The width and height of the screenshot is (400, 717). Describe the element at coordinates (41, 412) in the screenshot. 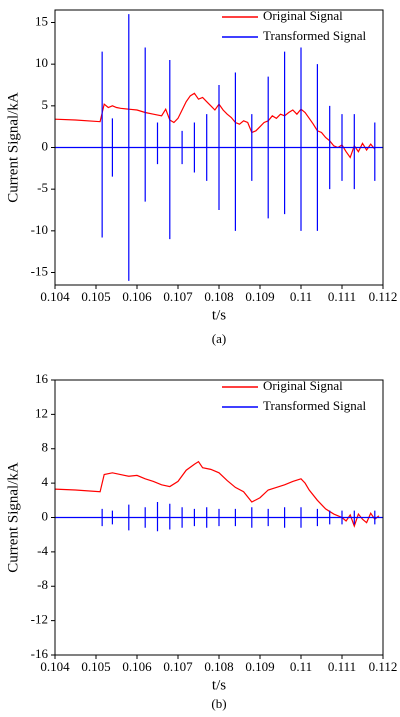

I see `y-tick-label: 12` at that location.